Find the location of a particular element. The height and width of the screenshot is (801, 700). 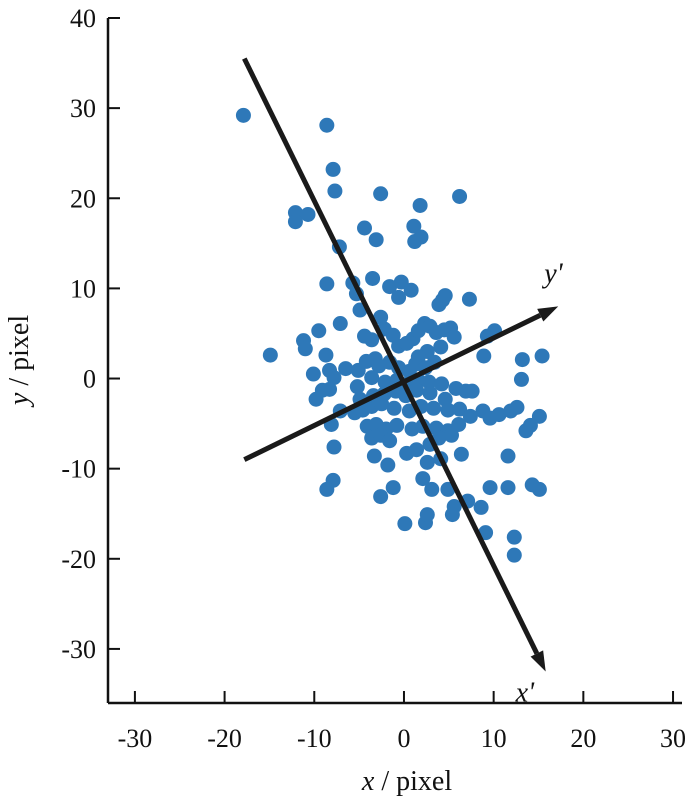

y-tick-label: -10 is located at coordinates (78, 469).